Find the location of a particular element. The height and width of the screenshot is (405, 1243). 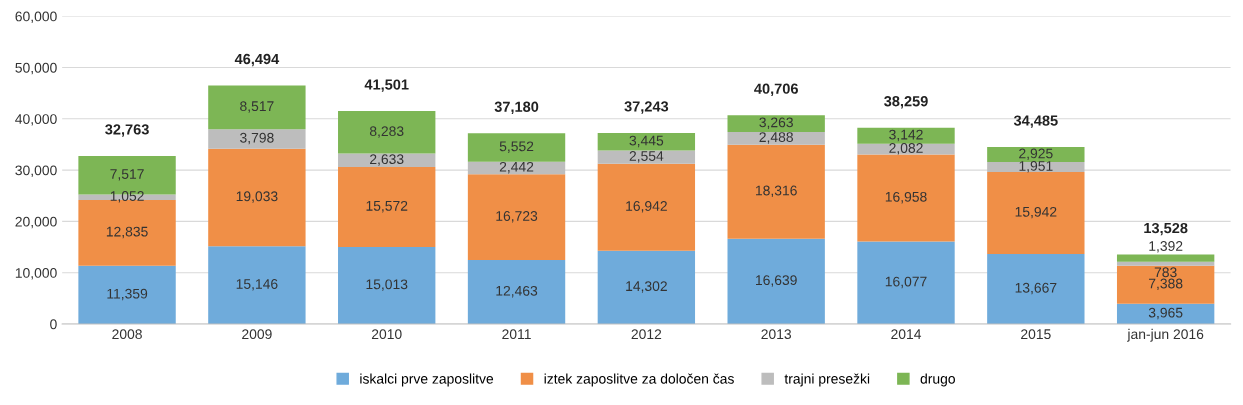

data-label: 16,077 is located at coordinates (906, 282).